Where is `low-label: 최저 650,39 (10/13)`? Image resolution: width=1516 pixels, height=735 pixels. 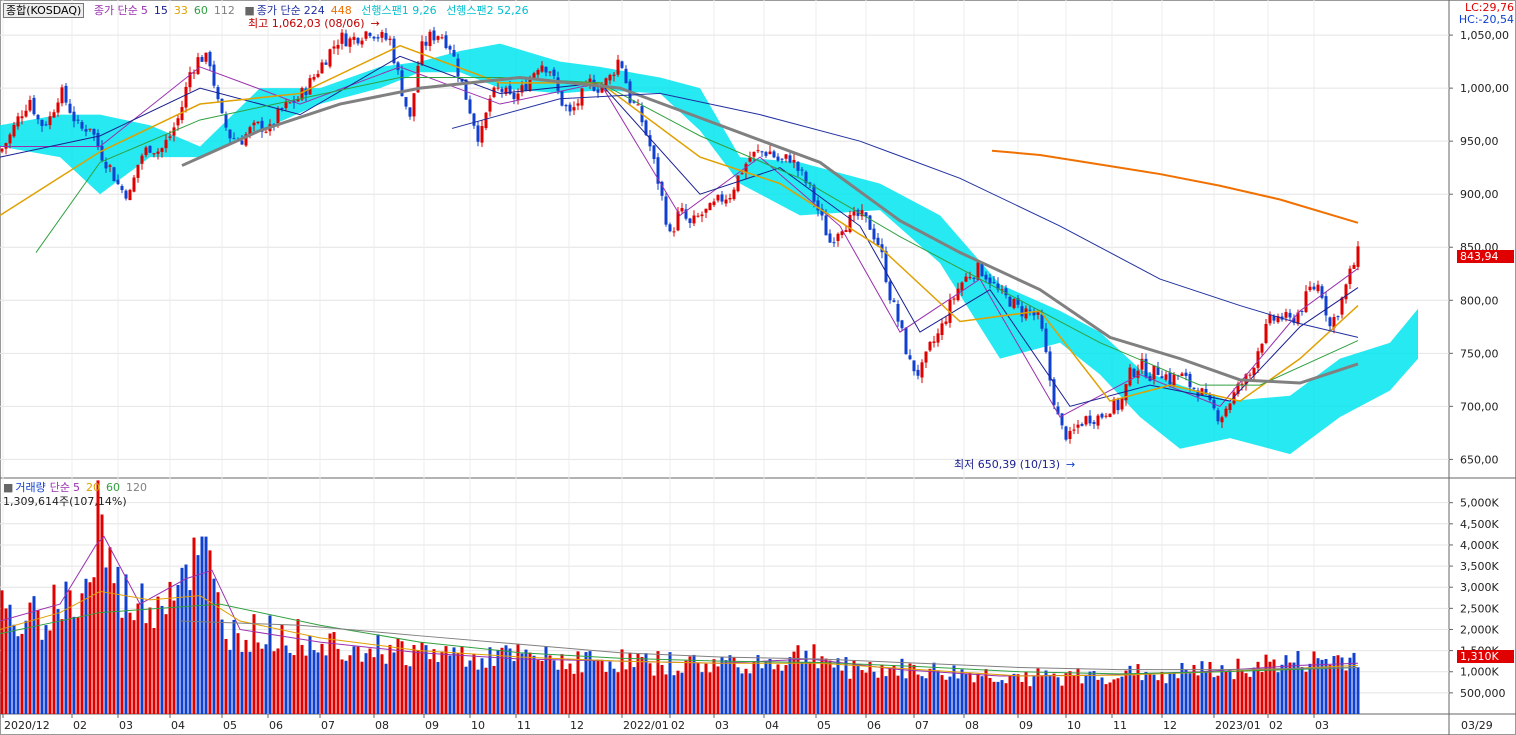
low-label: 최저 650,39 (10/13) is located at coordinates (1007, 464).